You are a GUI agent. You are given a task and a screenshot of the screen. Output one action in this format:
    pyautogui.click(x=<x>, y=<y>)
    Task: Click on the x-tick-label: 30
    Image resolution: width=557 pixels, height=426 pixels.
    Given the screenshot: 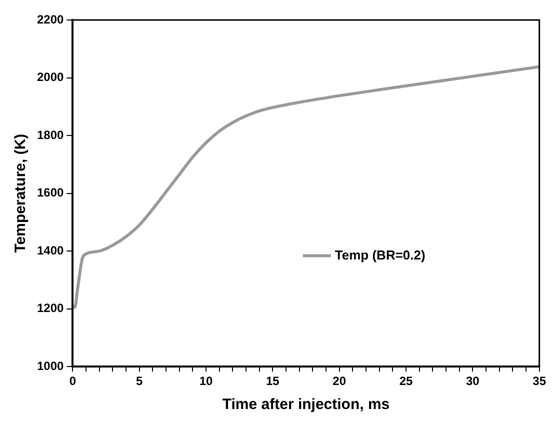 What is the action you would take?
    pyautogui.click(x=473, y=381)
    